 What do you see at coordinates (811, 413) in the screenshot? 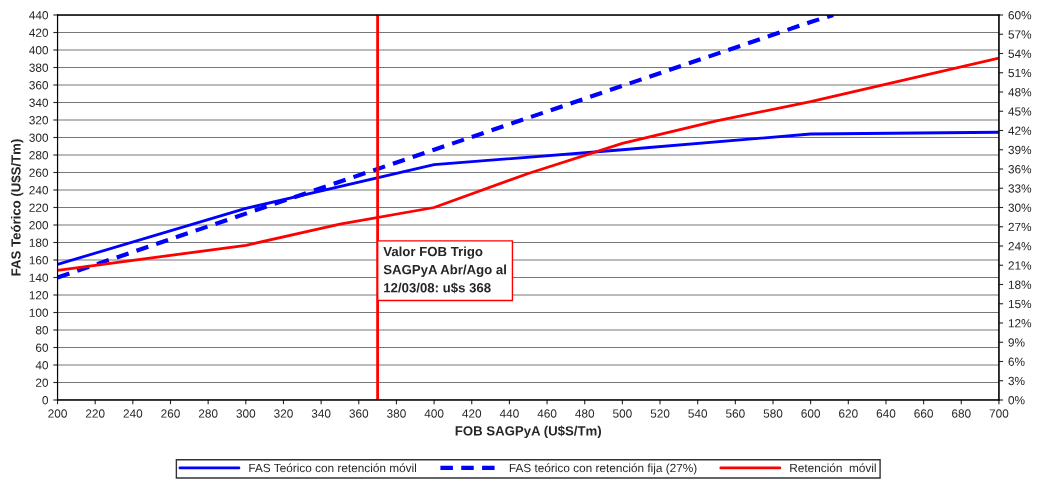
I see `x-tick-label: 600` at bounding box center [811, 413].